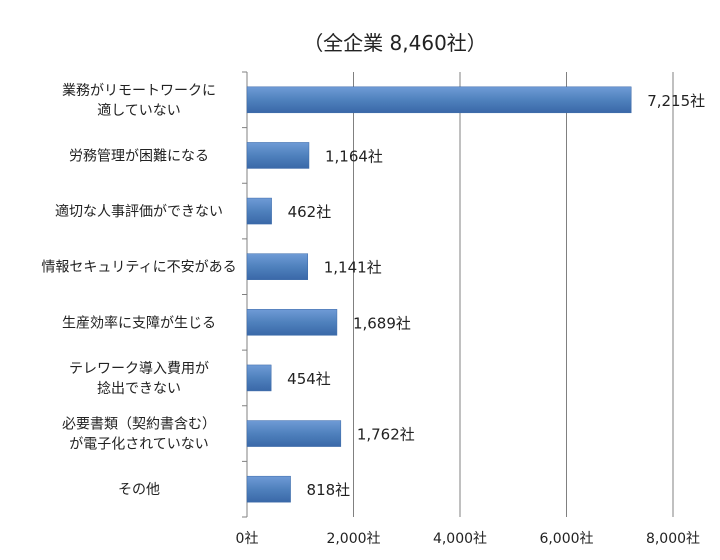  What do you see at coordinates (309, 379) in the screenshot?
I see `bar-value-label: 454社` at bounding box center [309, 379].